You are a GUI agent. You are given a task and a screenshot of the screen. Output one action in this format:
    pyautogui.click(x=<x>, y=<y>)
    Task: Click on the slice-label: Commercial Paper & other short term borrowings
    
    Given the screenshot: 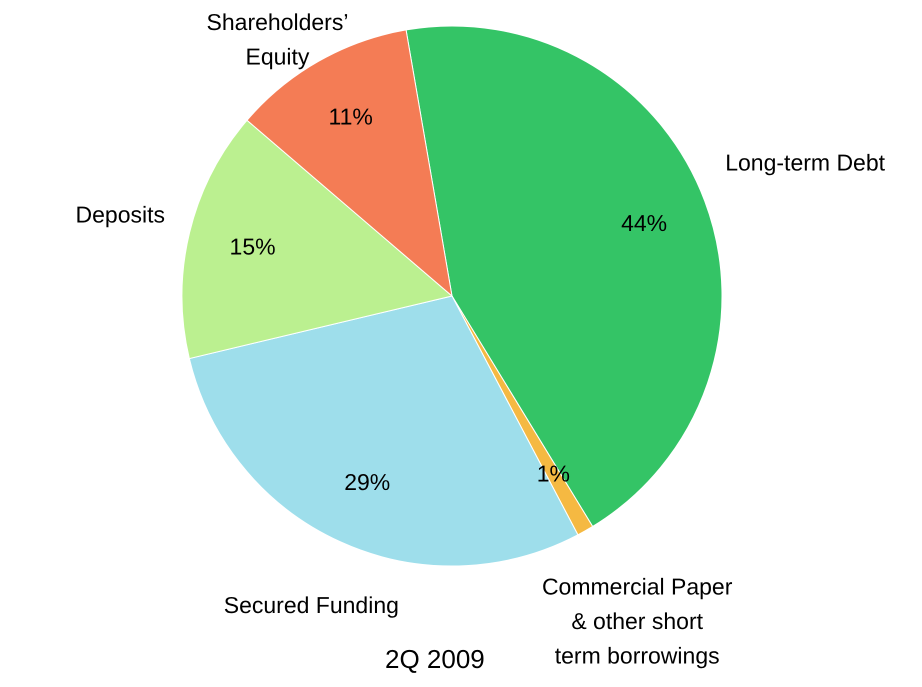 What is the action you would take?
    pyautogui.click(x=637, y=620)
    